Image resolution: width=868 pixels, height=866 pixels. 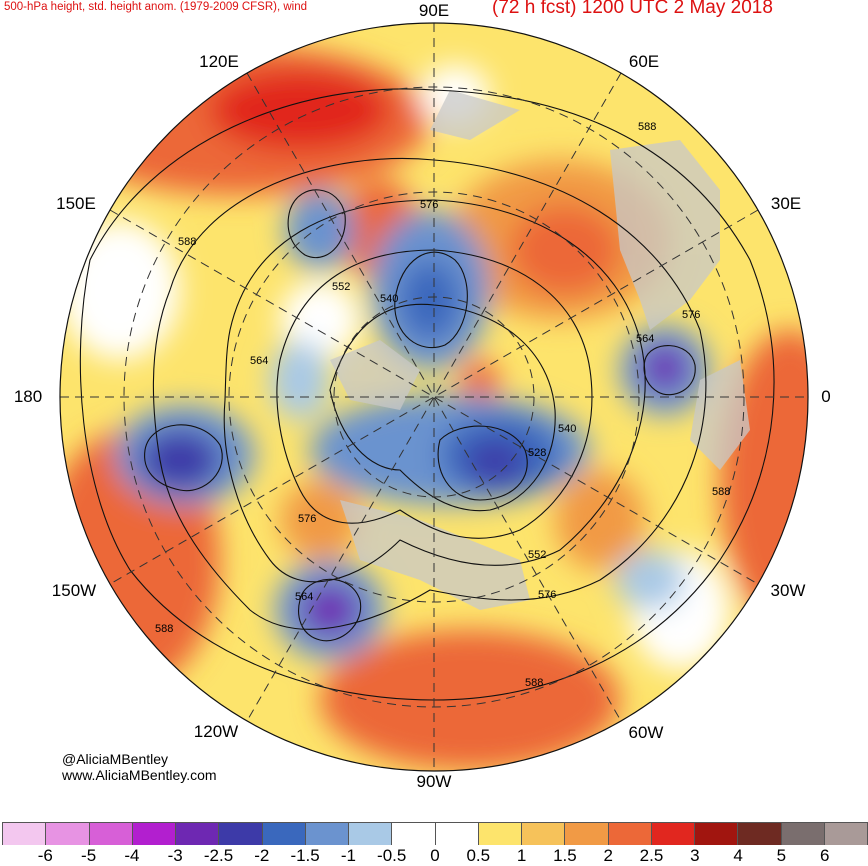 I want to click on longitude-label-150w: 150W, so click(x=74, y=590).